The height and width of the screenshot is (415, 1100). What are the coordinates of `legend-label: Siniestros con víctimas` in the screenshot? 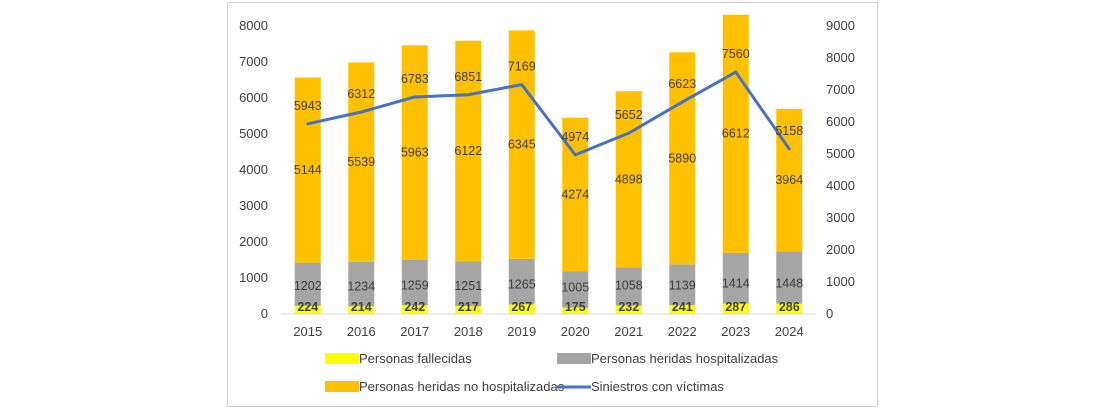 It's located at (657, 386).